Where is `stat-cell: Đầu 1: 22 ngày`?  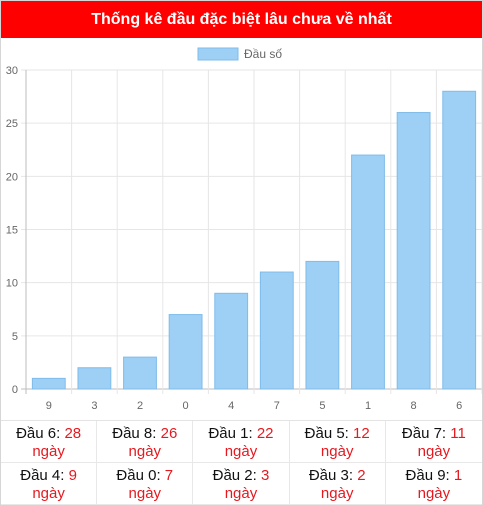
stat-cell: Đầu 1: 22 ngày is located at coordinates (241, 442).